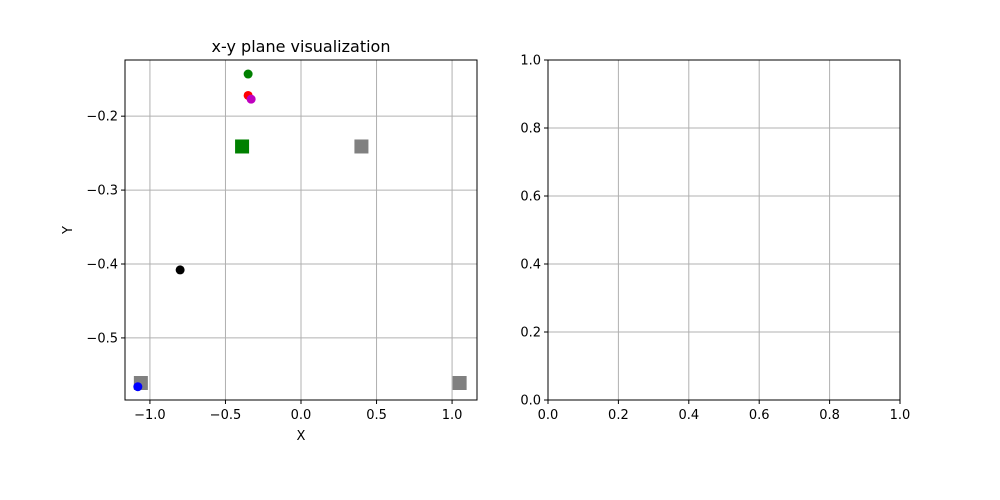  I want to click on x-tick-label: −0.5, so click(226, 415).